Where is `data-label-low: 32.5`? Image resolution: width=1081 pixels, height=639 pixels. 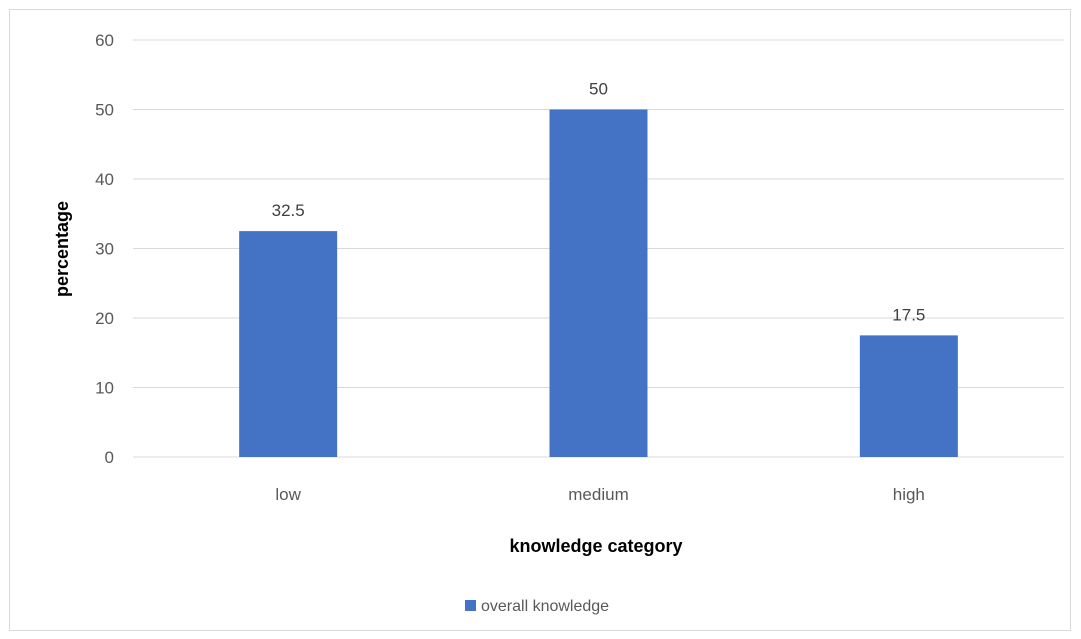 data-label-low: 32.5 is located at coordinates (288, 210).